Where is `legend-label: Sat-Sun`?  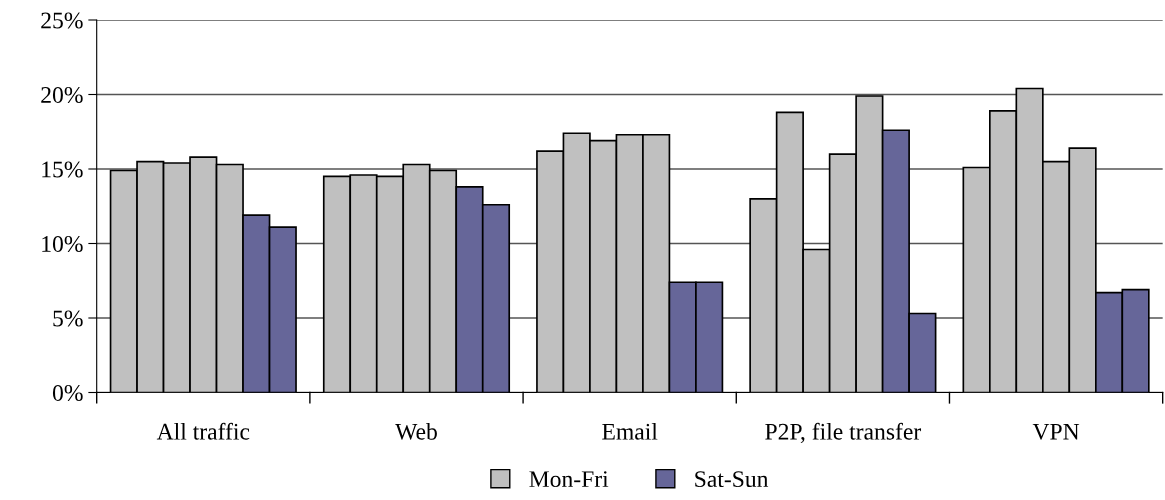 legend-label: Sat-Sun is located at coordinates (732, 479).